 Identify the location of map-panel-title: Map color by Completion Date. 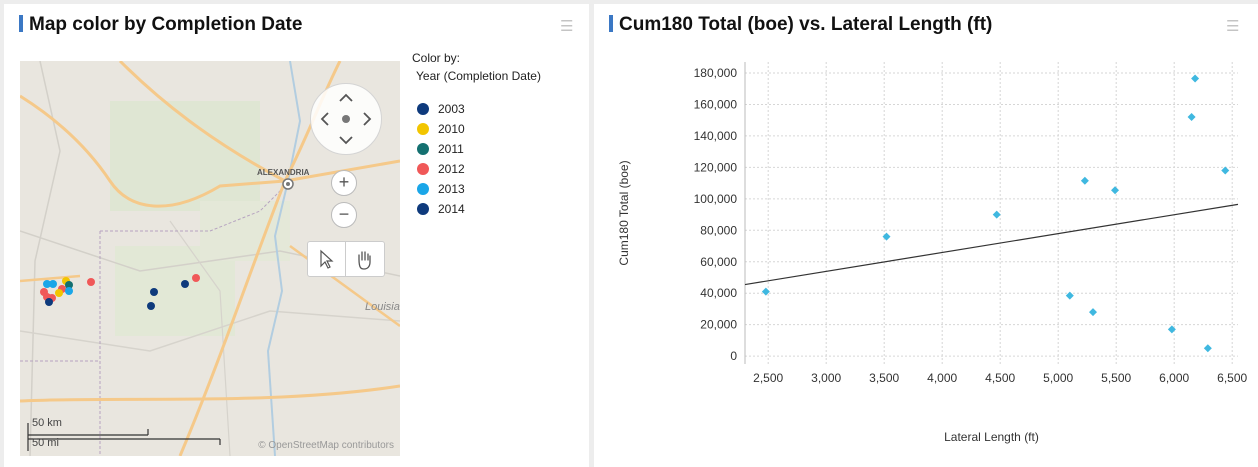
(160, 25).